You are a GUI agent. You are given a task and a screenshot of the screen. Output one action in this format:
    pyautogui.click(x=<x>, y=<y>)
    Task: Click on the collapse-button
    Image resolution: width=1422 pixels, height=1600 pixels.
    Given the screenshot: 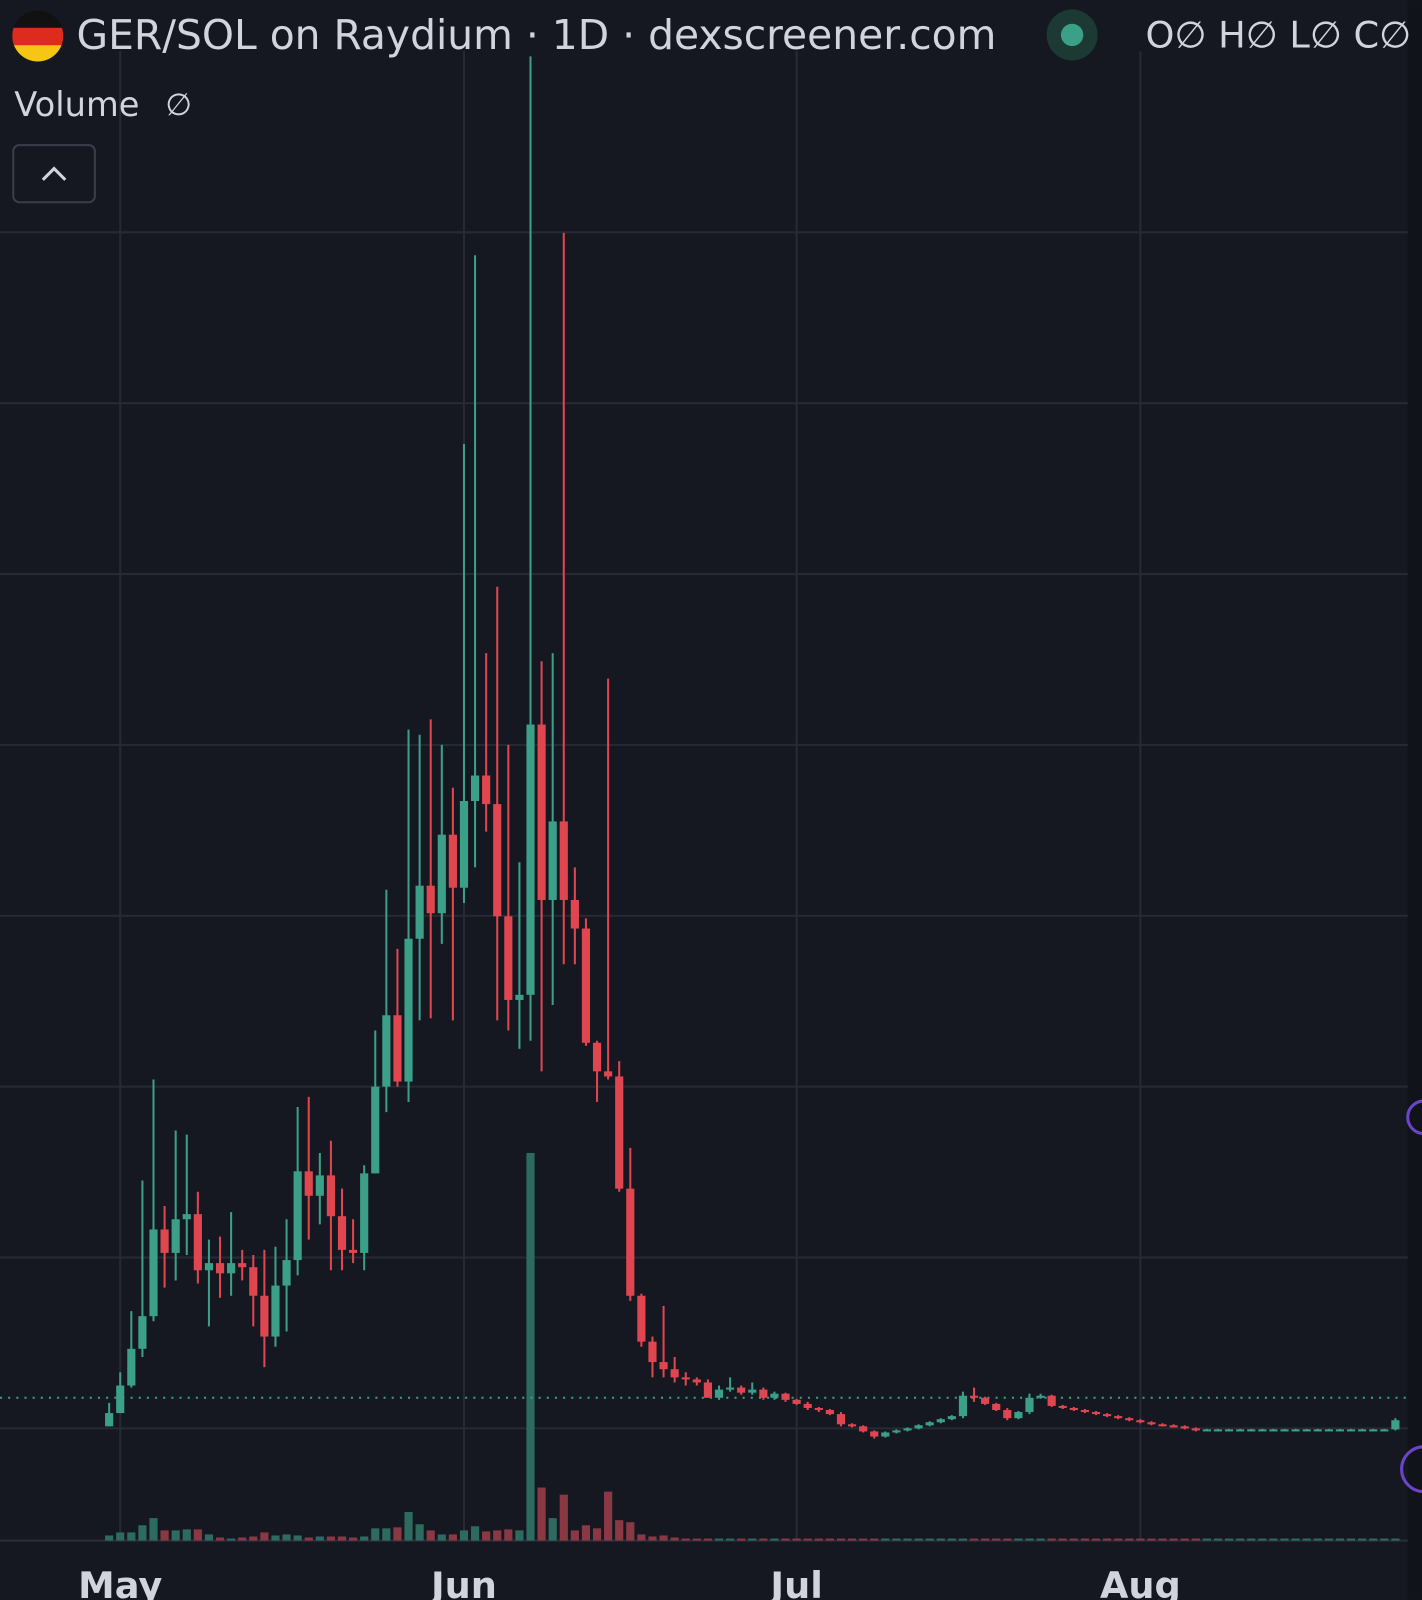 What is the action you would take?
    pyautogui.click(x=54, y=174)
    